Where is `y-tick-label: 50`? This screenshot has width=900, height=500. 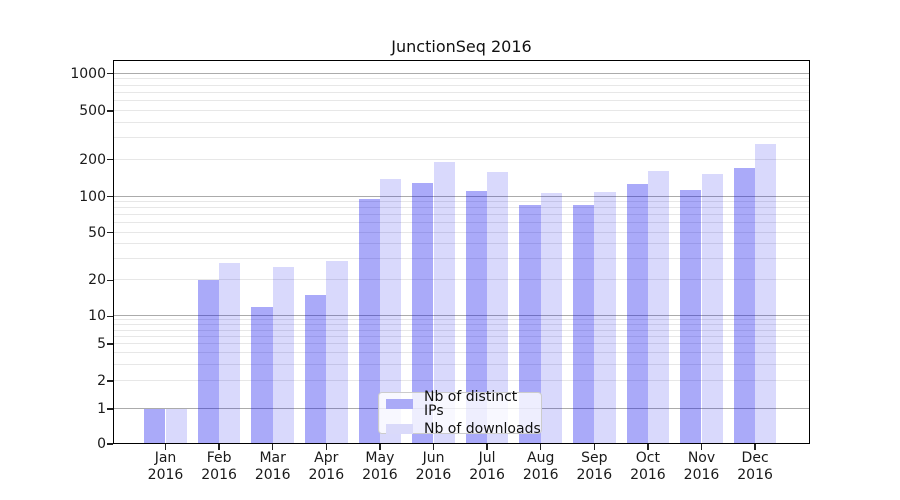 y-tick-label: 50 is located at coordinates (97, 232).